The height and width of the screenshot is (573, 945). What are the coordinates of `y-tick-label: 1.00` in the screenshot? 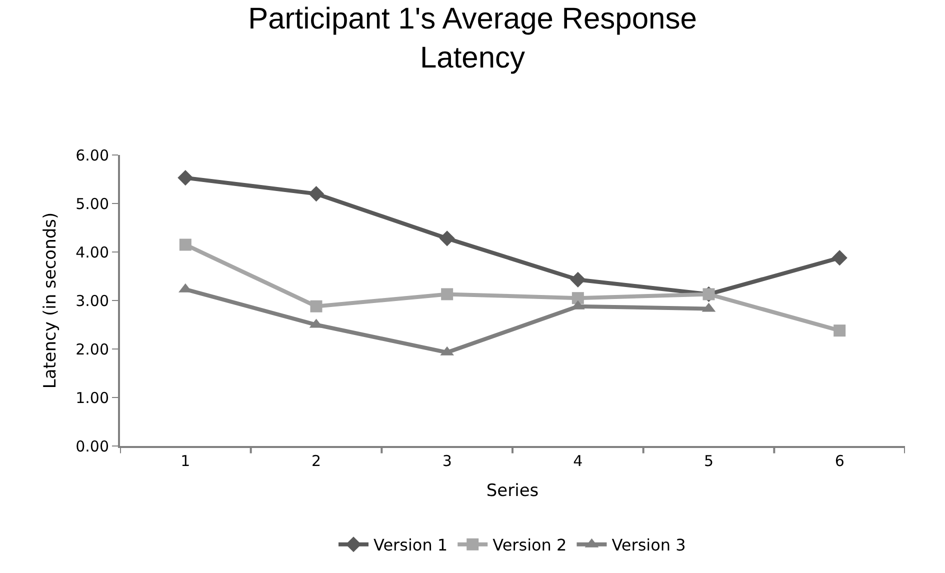 It's located at (92, 397).